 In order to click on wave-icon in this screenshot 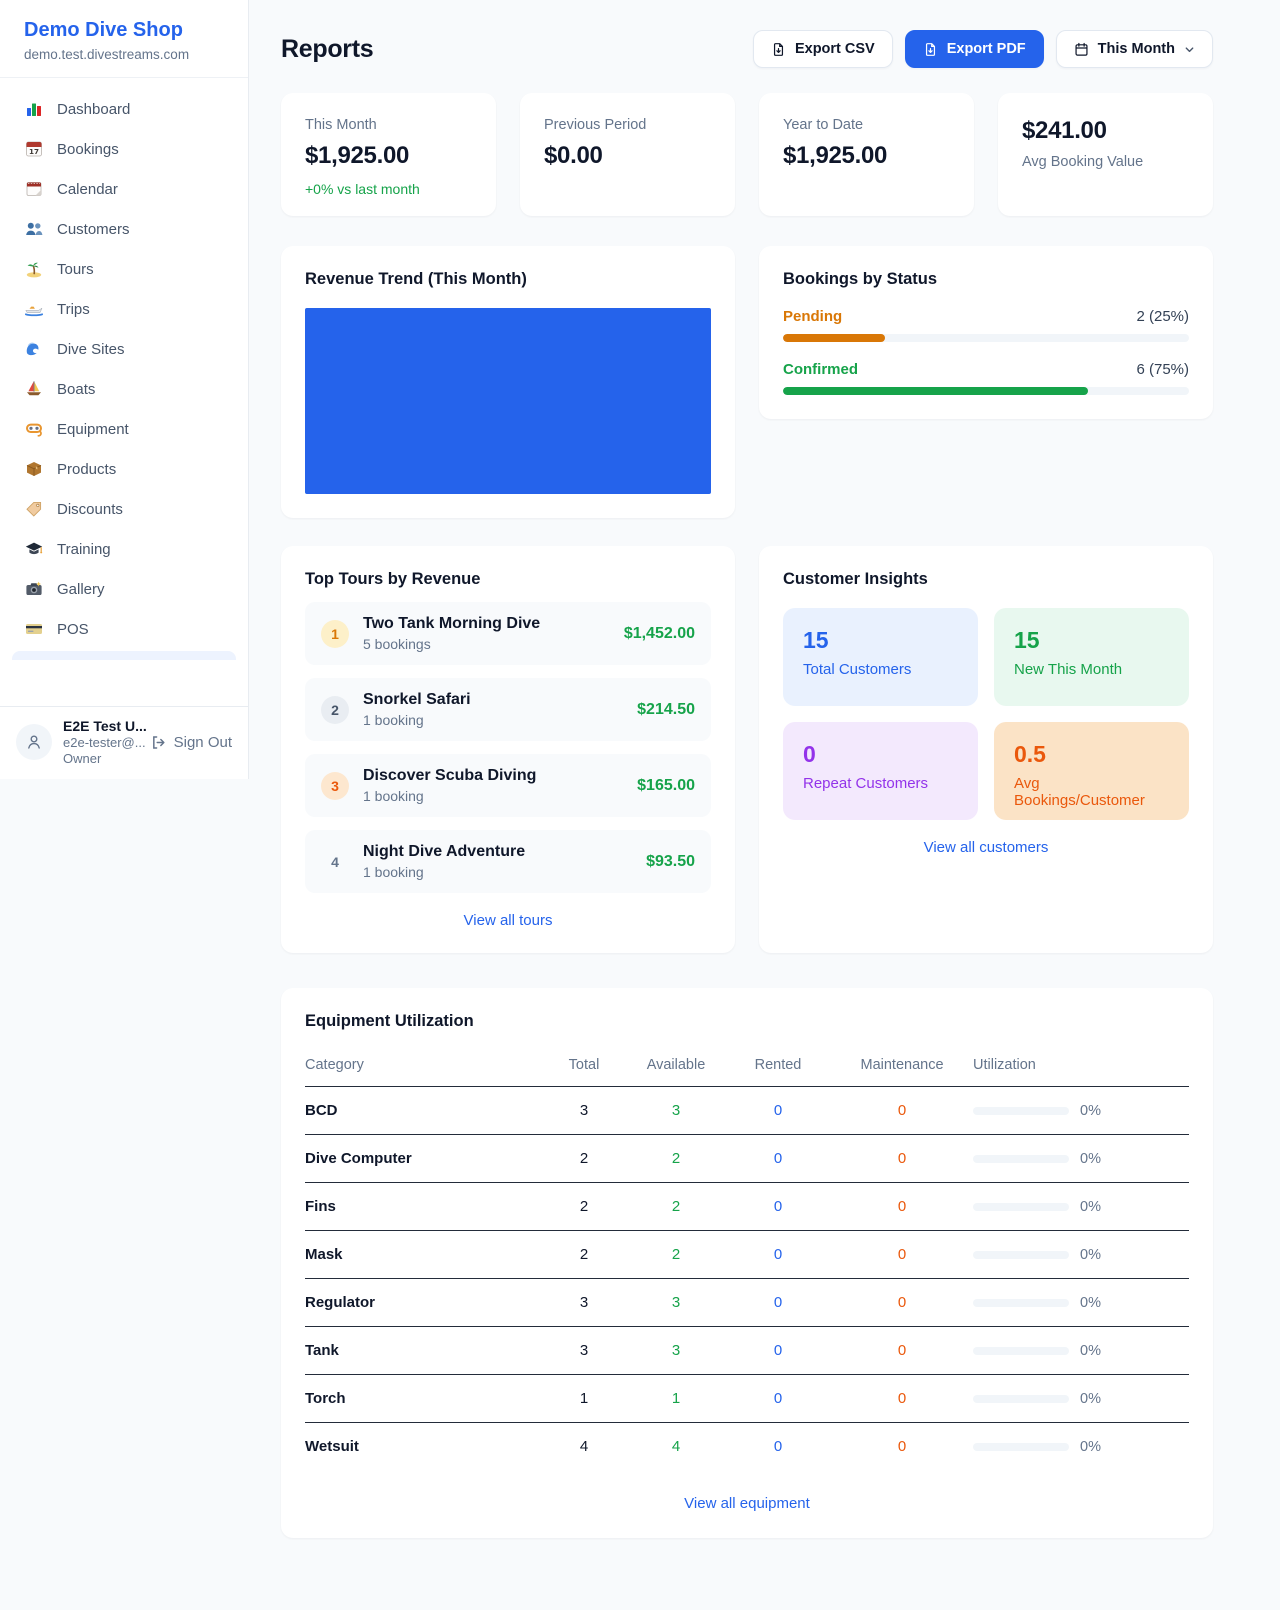, I will do `click(34, 349)`.